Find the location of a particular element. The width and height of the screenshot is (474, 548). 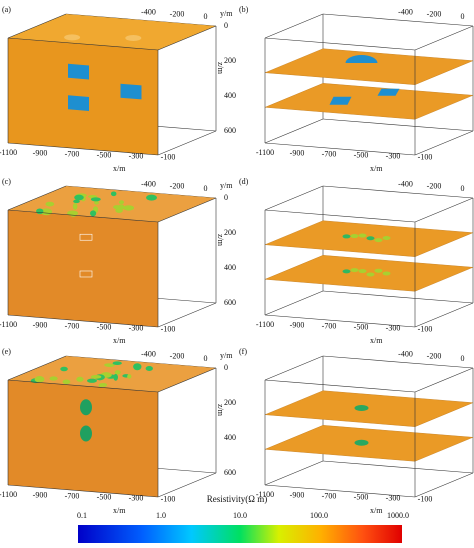

y-axis-title: y/m is located at coordinates (226, 185).